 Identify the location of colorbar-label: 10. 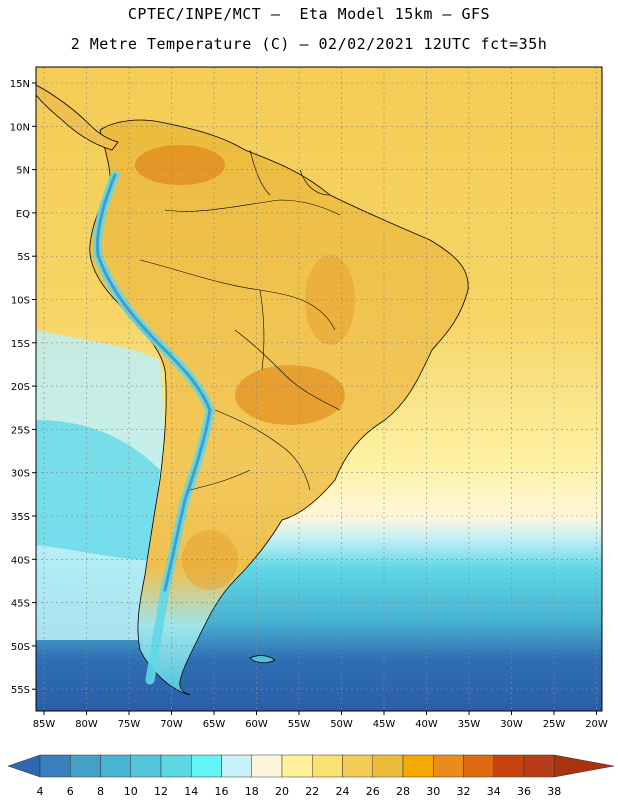
(131, 791).